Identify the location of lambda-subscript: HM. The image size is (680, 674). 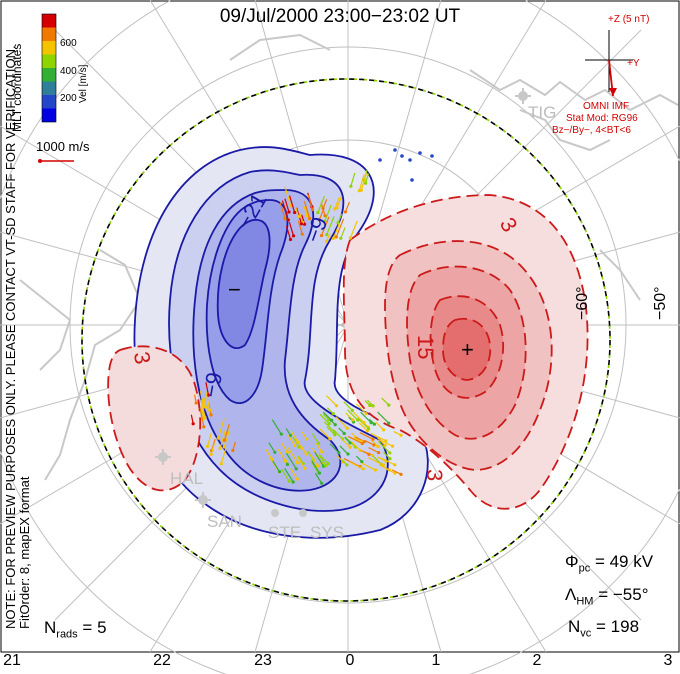
(585, 601).